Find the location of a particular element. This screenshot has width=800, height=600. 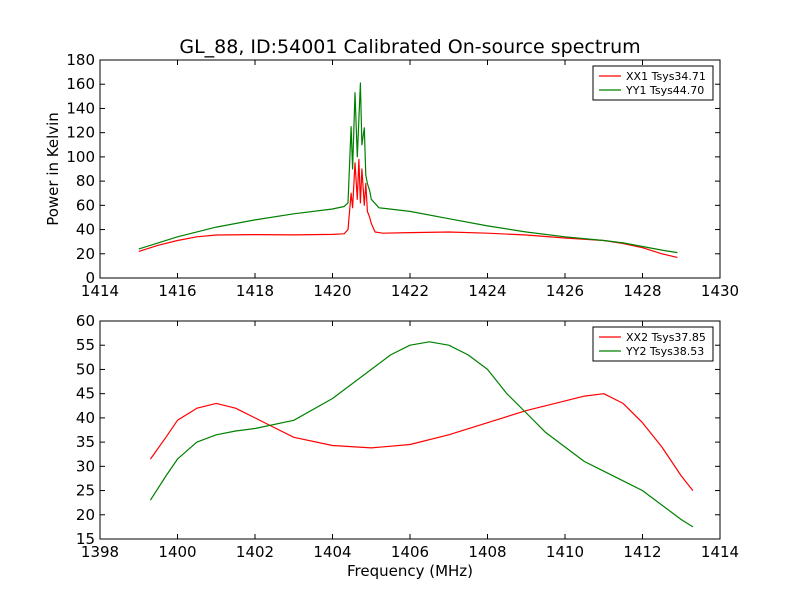

x-tick-label: 1410 is located at coordinates (565, 552).